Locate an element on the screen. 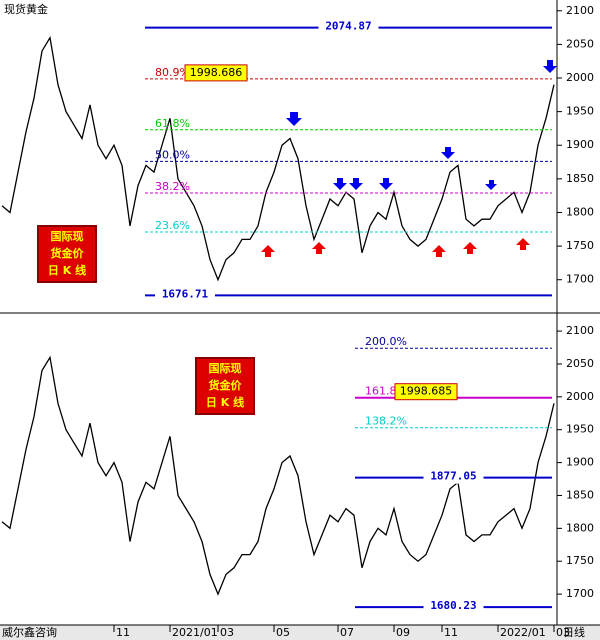 The image size is (600, 640). level-value: 2074.87 is located at coordinates (348, 26).